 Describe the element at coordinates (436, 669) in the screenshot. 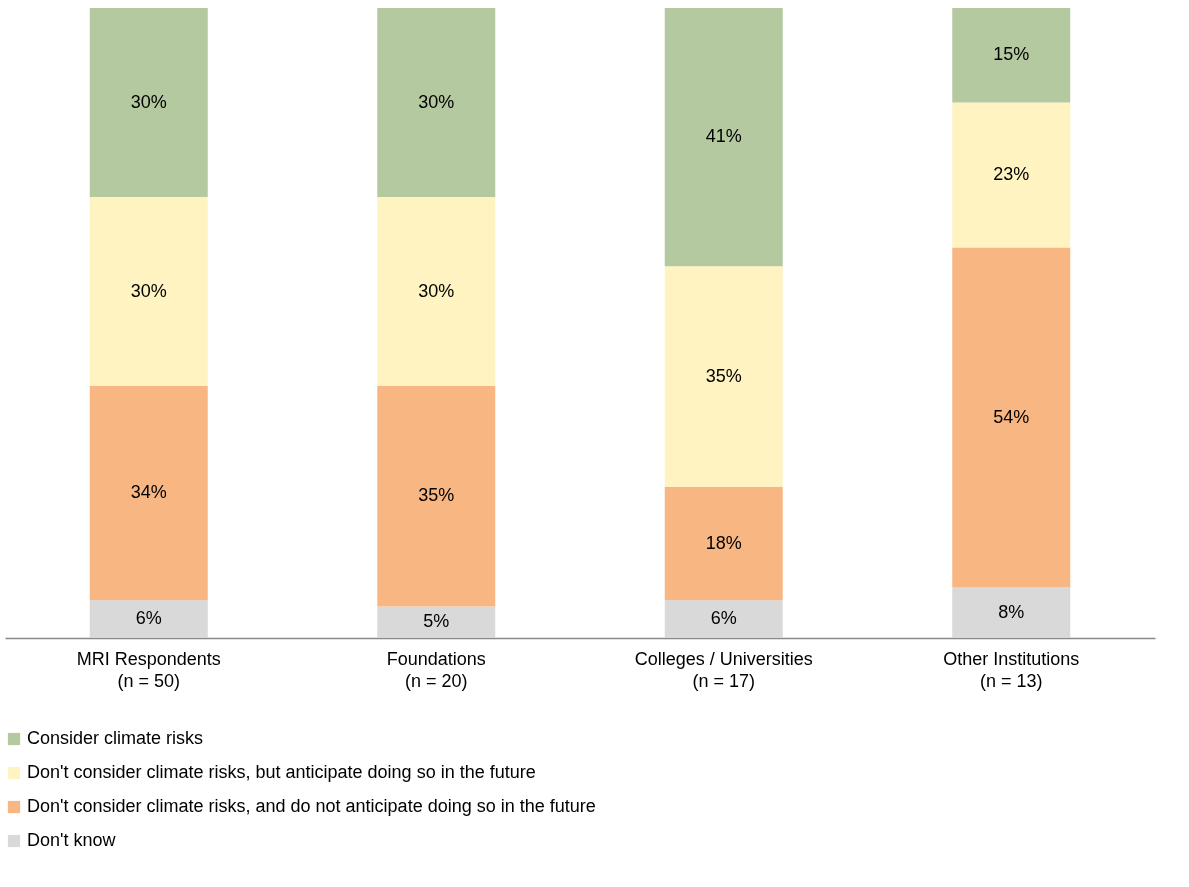

I see `x-tick-label: Foundations (n = 20)` at that location.